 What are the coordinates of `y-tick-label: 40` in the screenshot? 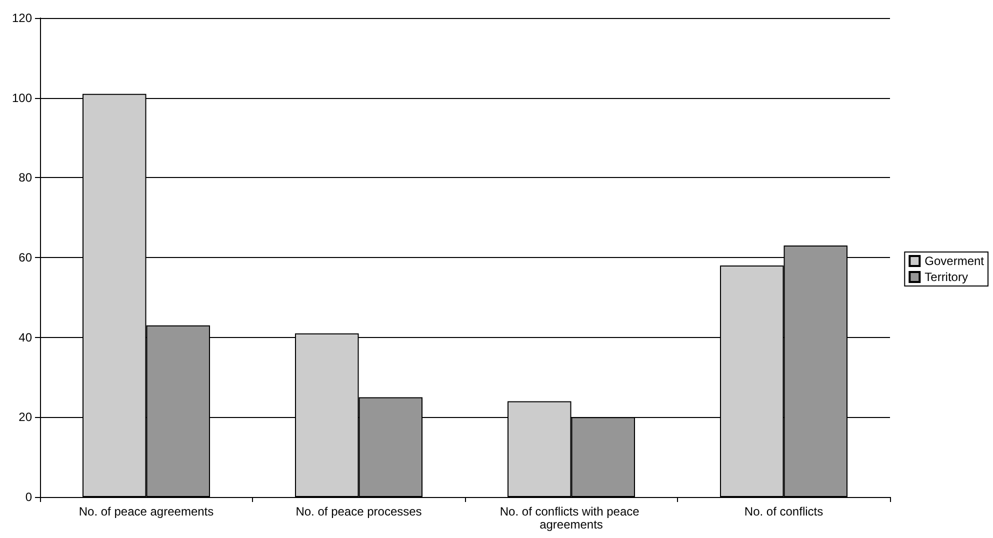 It's located at (25, 337).